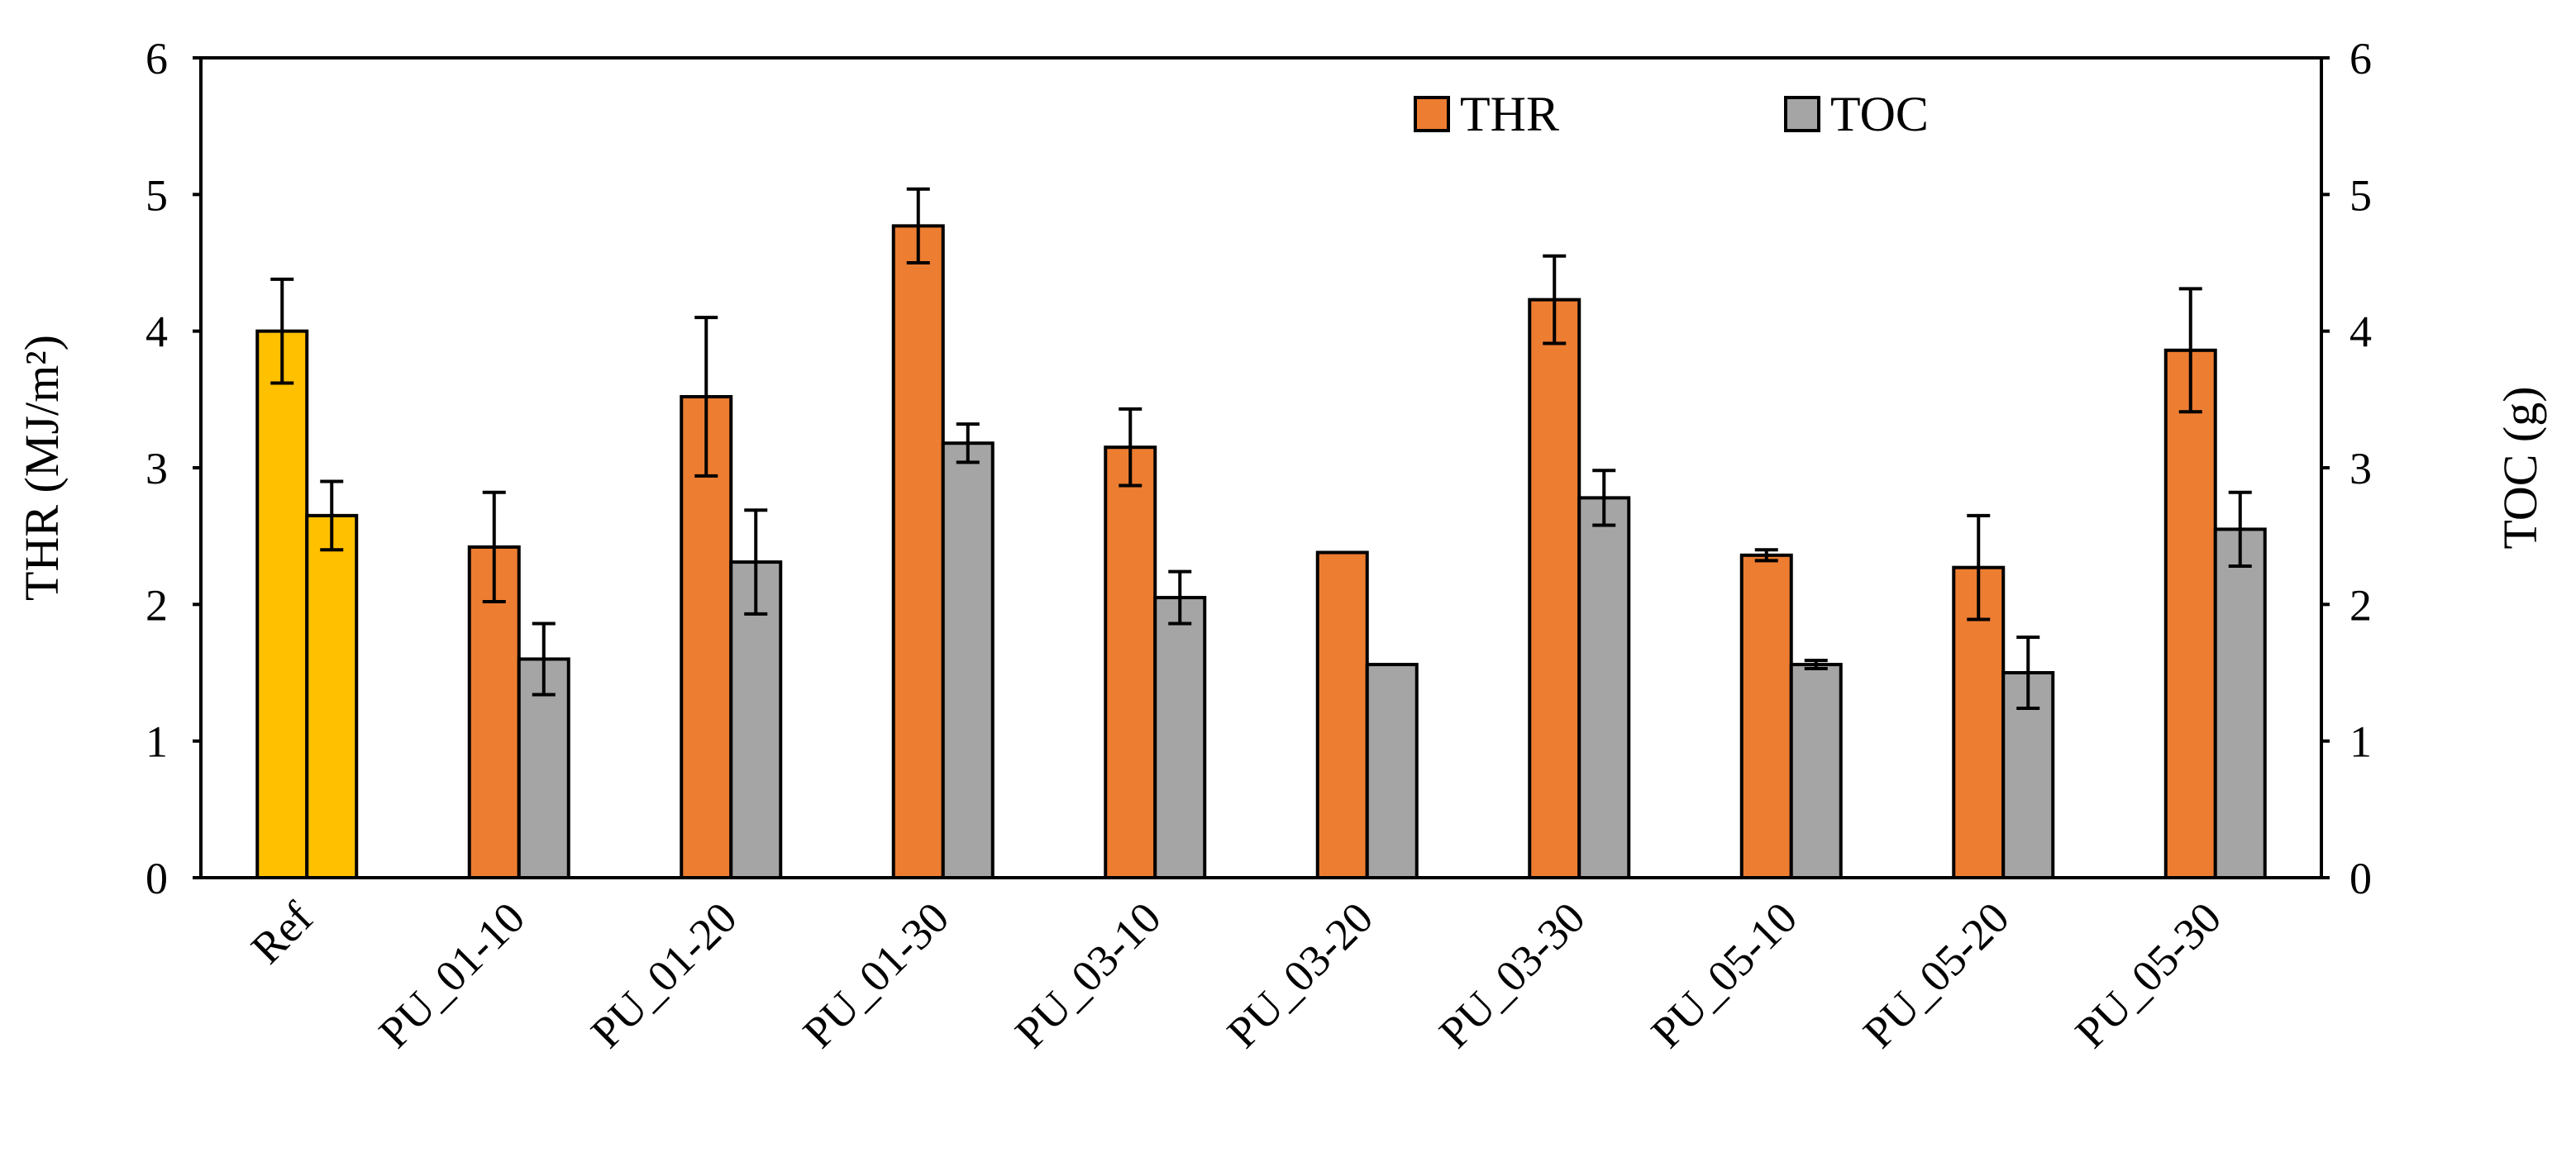 This screenshot has height=1162, width=2576. Describe the element at coordinates (281, 933) in the screenshot. I see `category-label-ref: Ref` at that location.